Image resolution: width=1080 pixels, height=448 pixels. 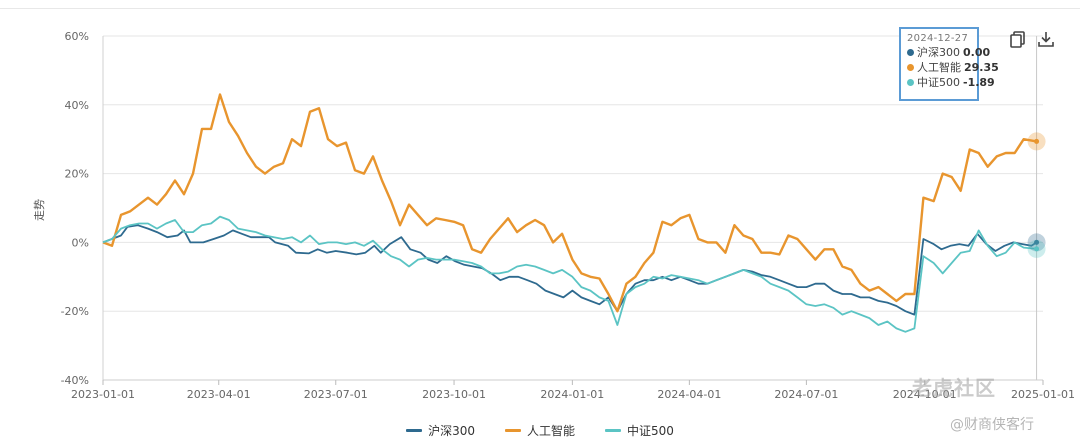 I want to click on legend-item-zz500: 中证500, so click(x=639, y=430).